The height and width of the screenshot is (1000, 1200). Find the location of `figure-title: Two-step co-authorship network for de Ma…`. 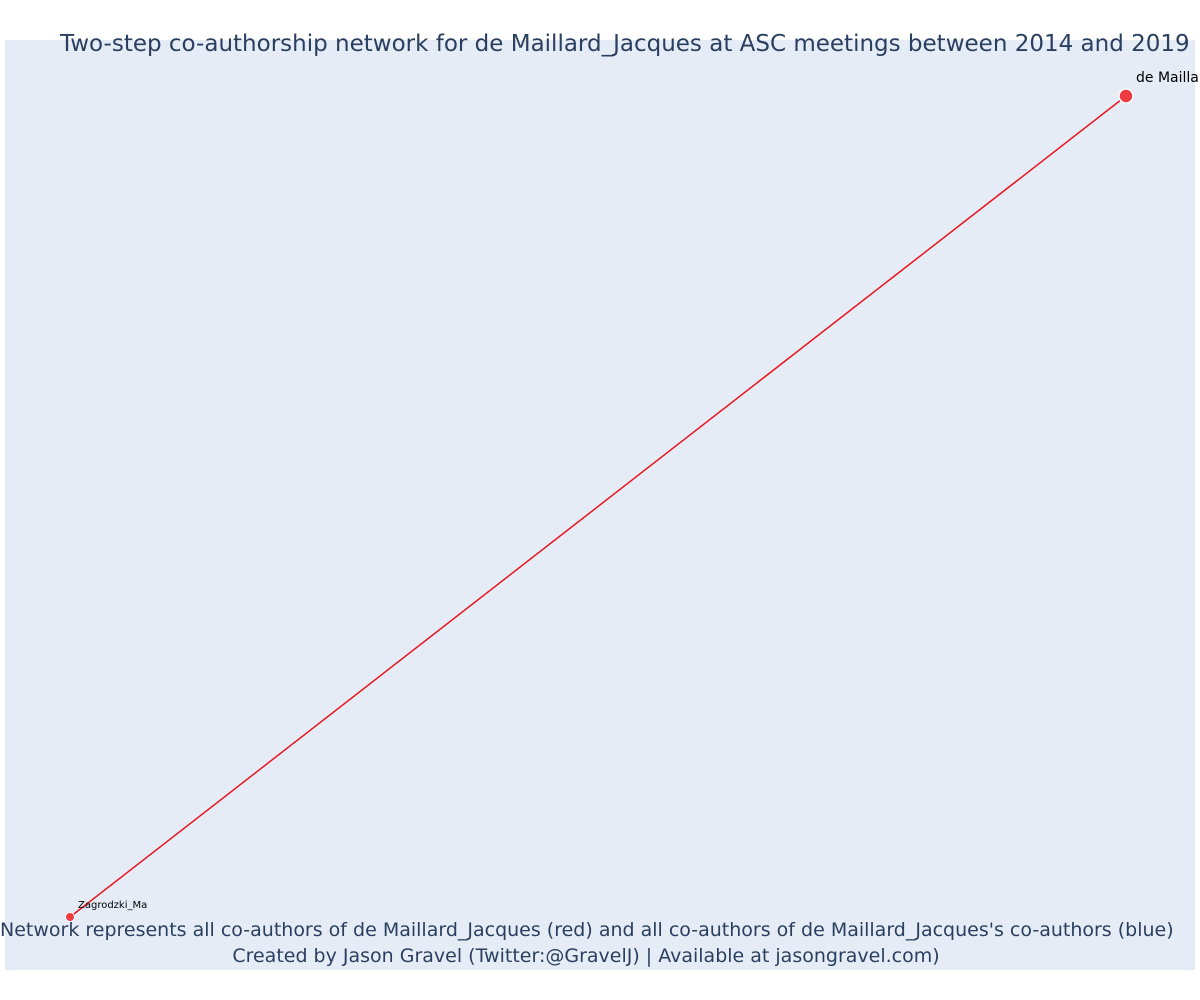

figure-title: Two-step co-authorship network for de Ma… is located at coordinates (625, 44).